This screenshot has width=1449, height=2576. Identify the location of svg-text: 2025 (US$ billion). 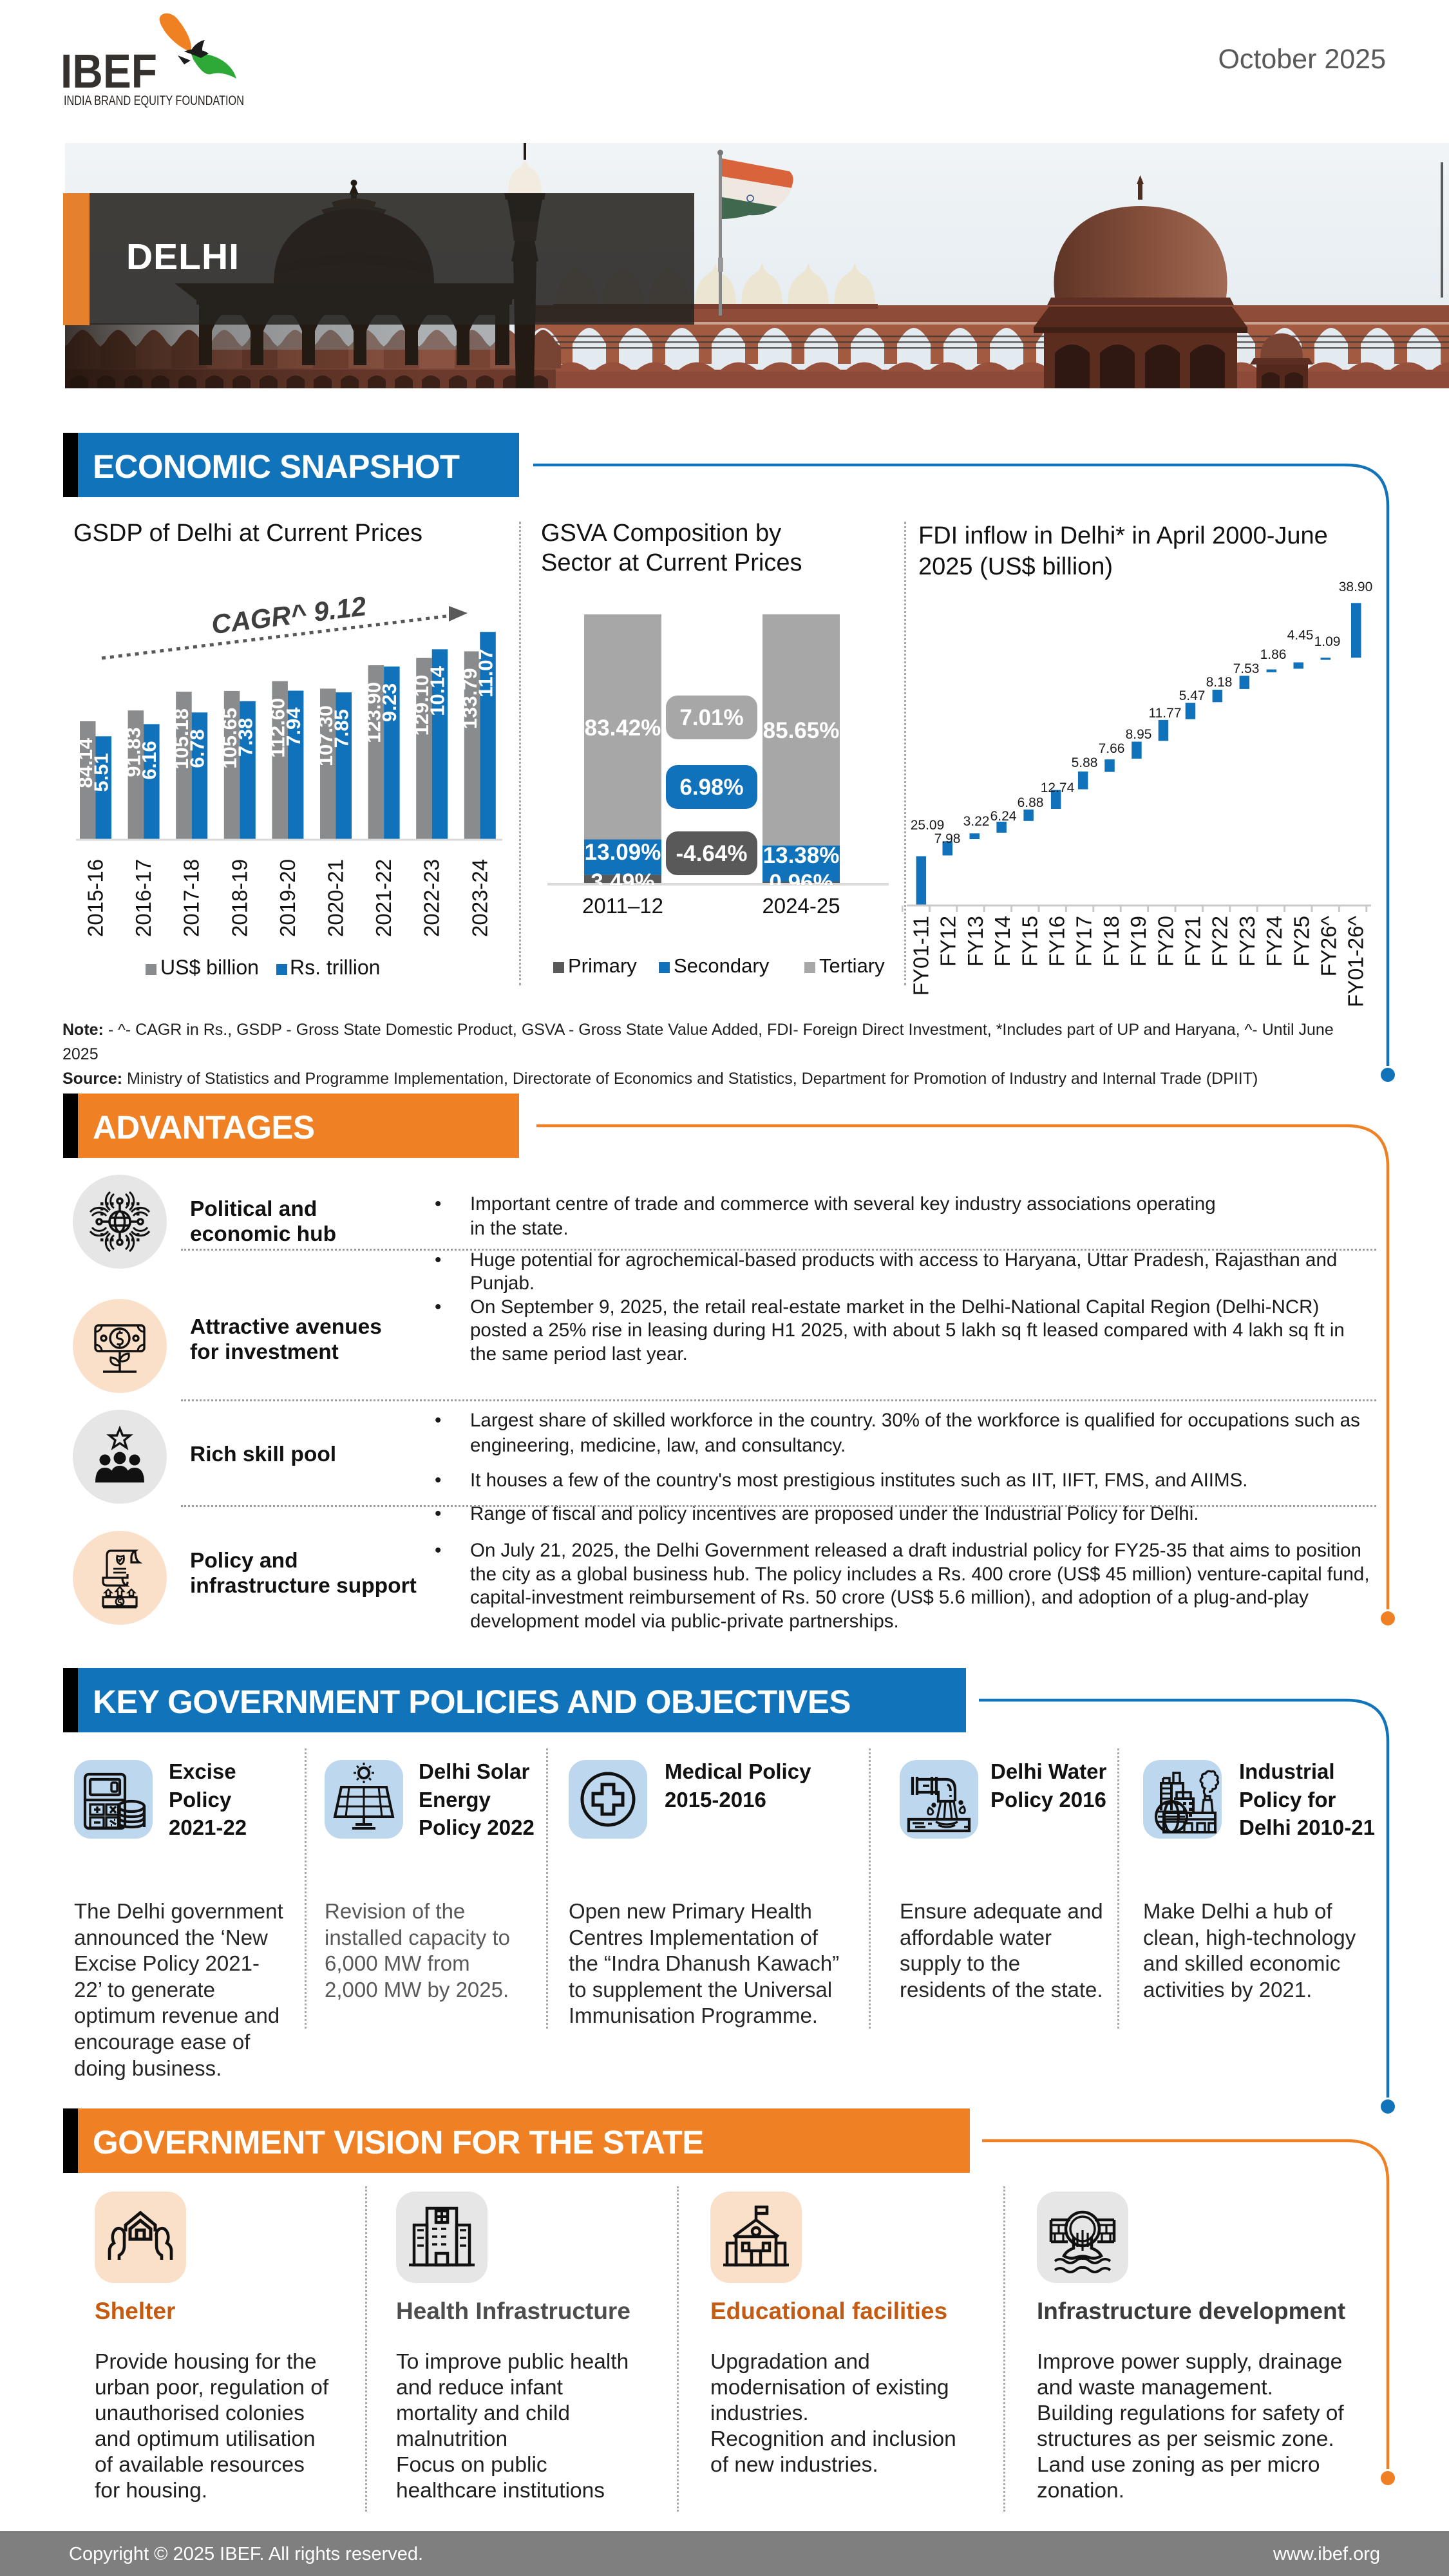
(1015, 566).